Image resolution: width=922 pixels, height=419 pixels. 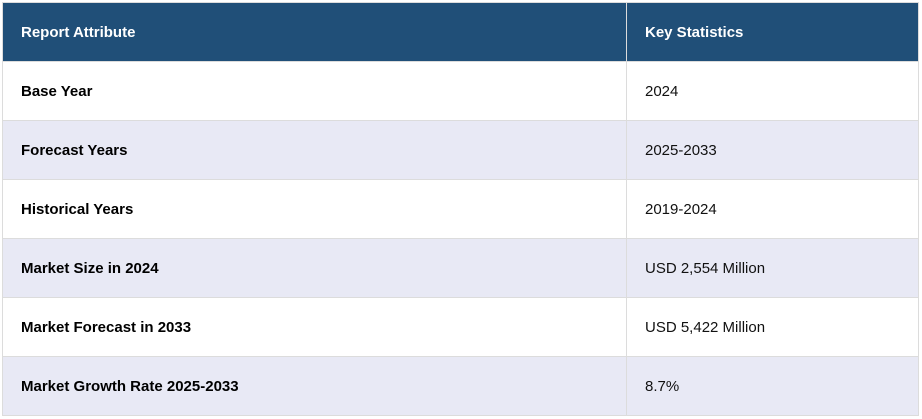 I want to click on table-header-row: Report Attribute Key Statistics, so click(x=460, y=32).